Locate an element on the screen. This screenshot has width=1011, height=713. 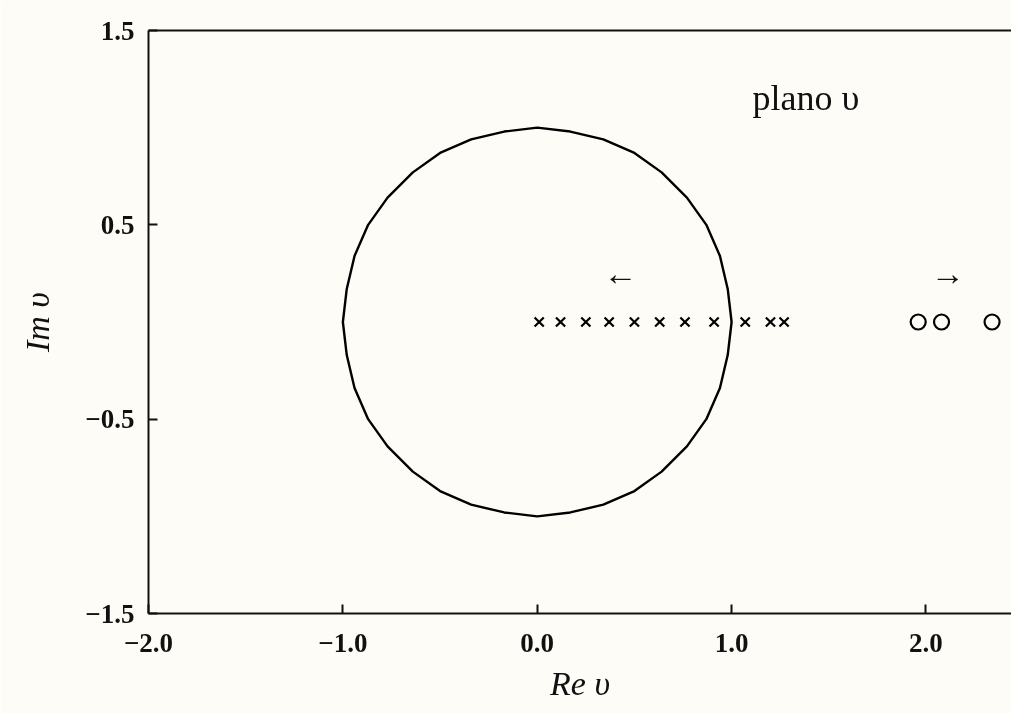
x-tick-label: −2.0 is located at coordinates (148, 642).